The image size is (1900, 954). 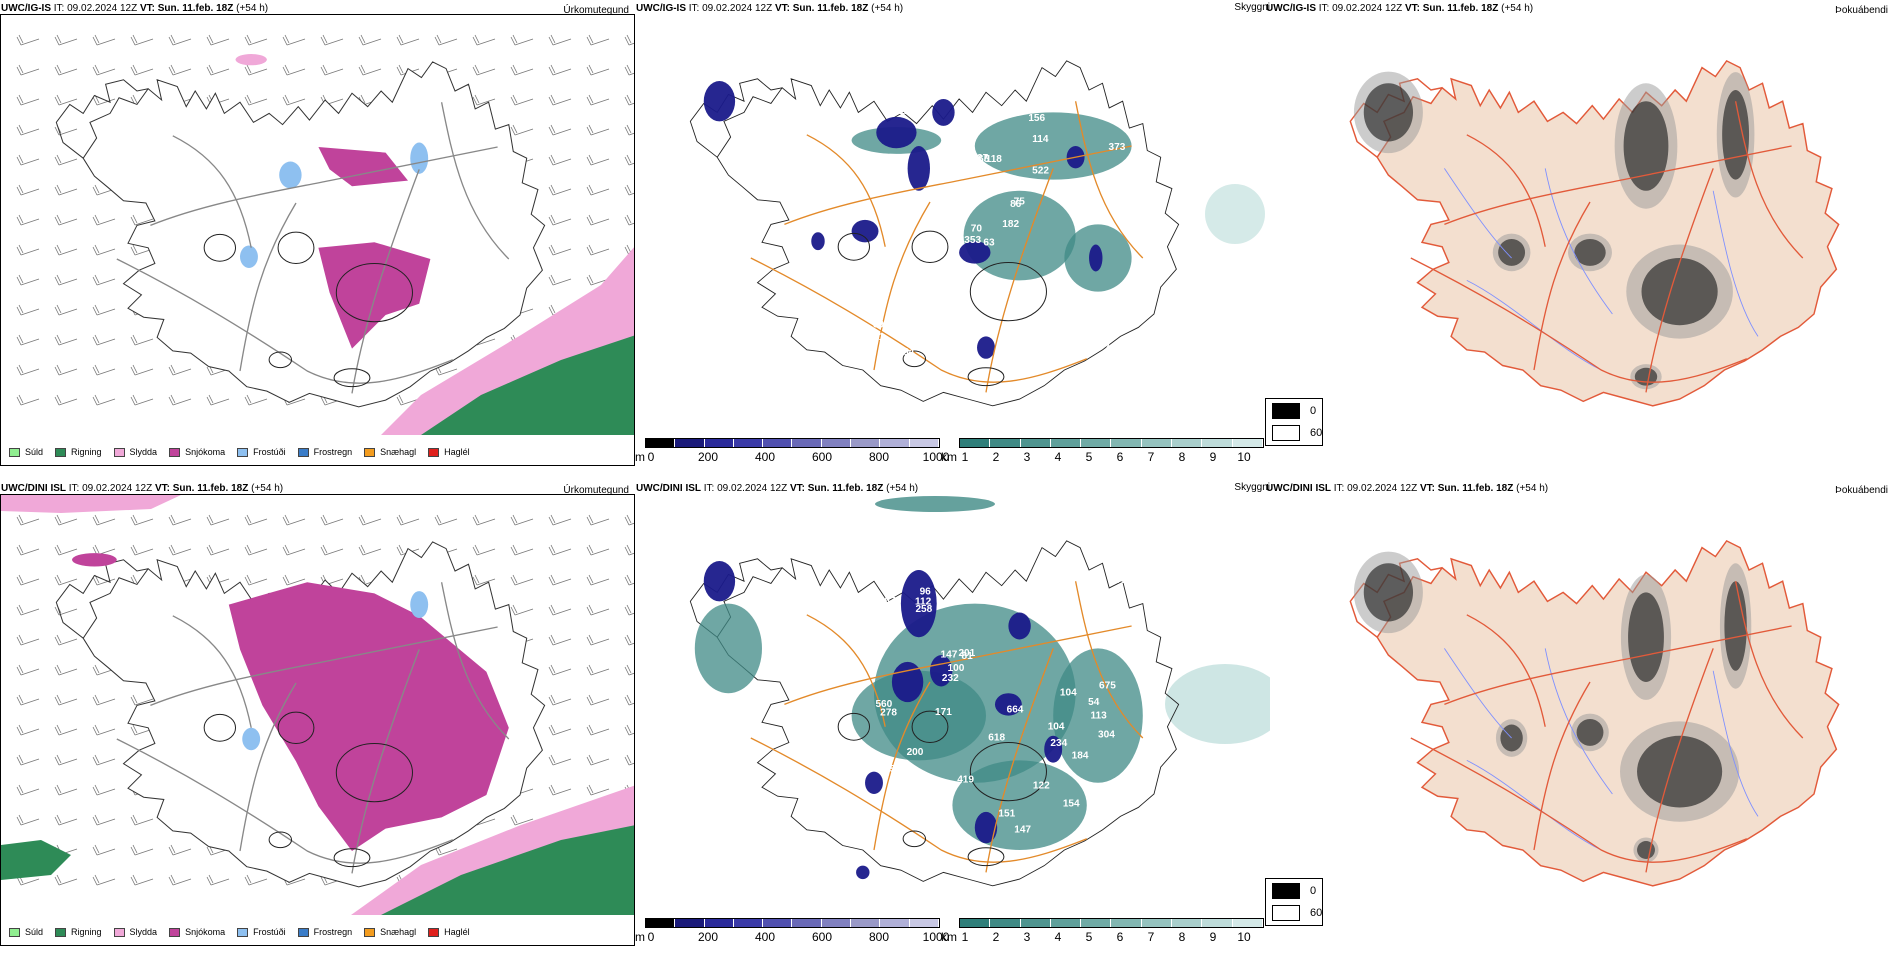 What do you see at coordinates (887, 601) in the screenshot?
I see `visibility-value-label: 367` at bounding box center [887, 601].